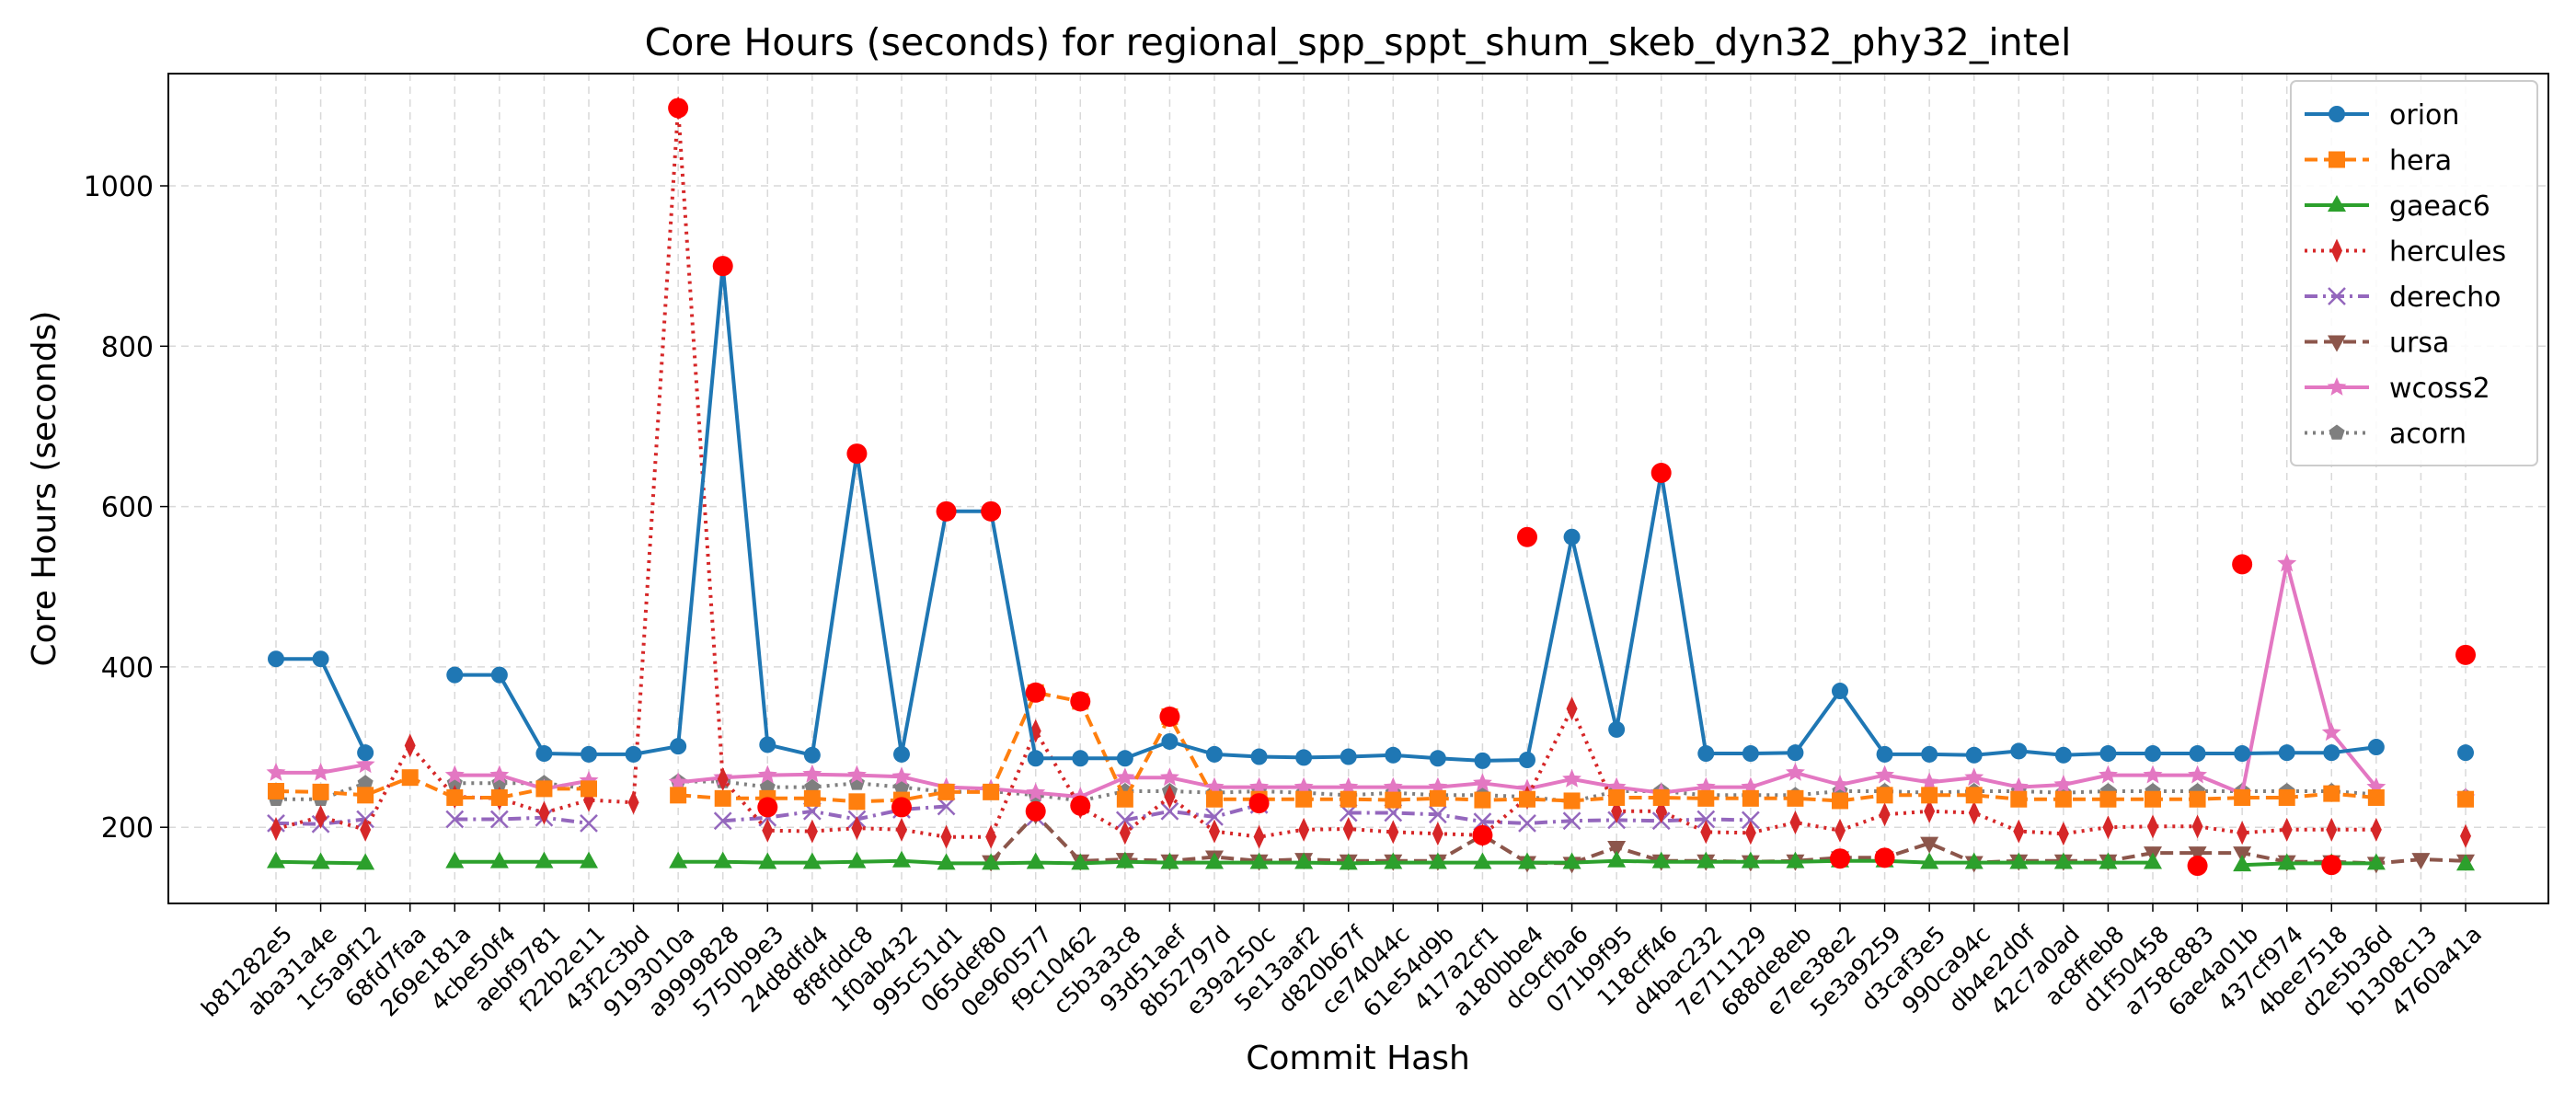 The image size is (2576, 1104). I want to click on y-tick-label: 600, so click(127, 508).